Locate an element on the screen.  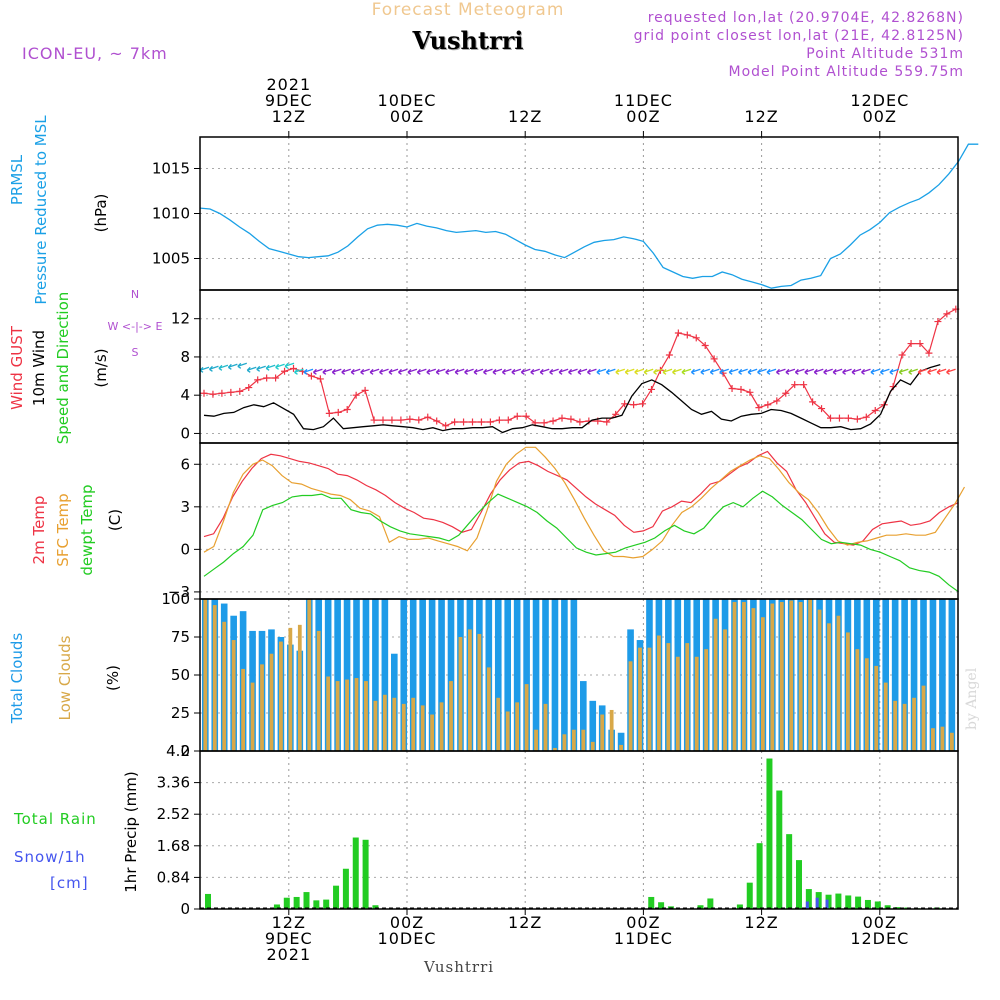
bottom-time-label: 12Z is located at coordinates (525, 922).